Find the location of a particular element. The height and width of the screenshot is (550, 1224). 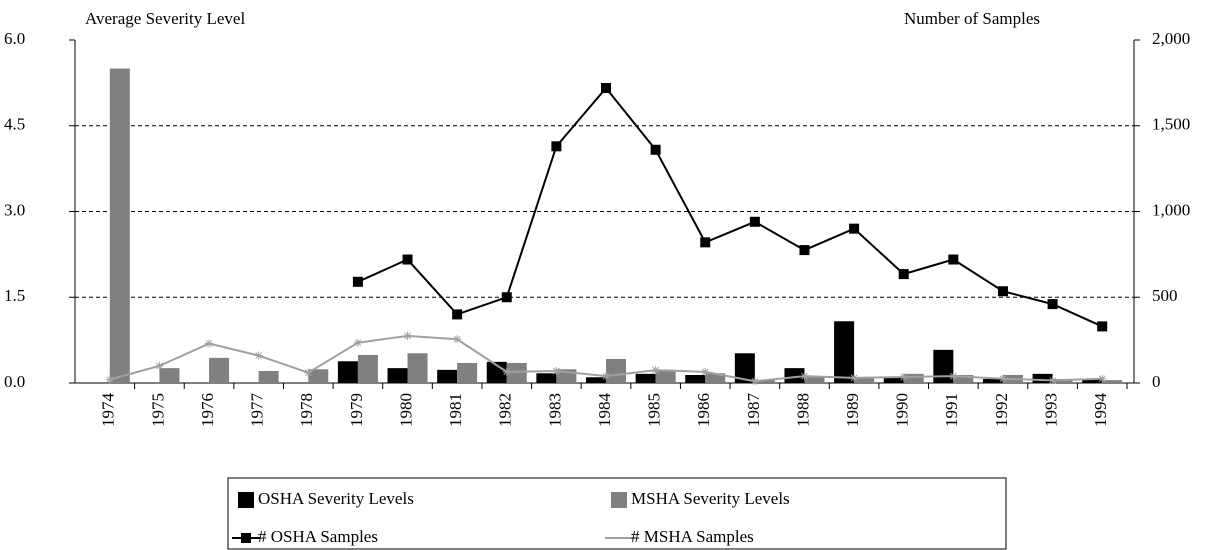

y-tick-label: 4.5 is located at coordinates (14, 124).